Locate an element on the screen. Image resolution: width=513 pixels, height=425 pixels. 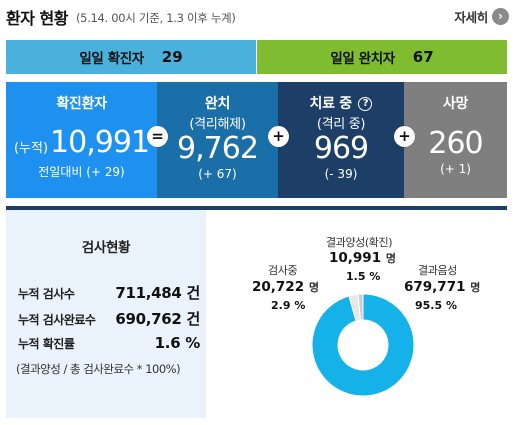
card-treating: 치료 중 ? (격리 중) 969 (- 39) is located at coordinates (341, 140).